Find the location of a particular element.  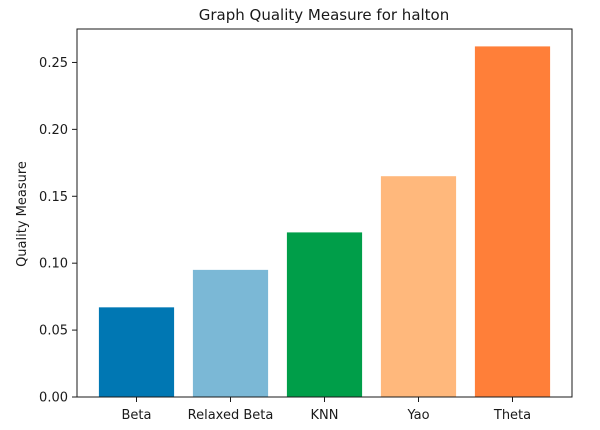

chart-title: Graph Quality Measure for halton is located at coordinates (324, 15).